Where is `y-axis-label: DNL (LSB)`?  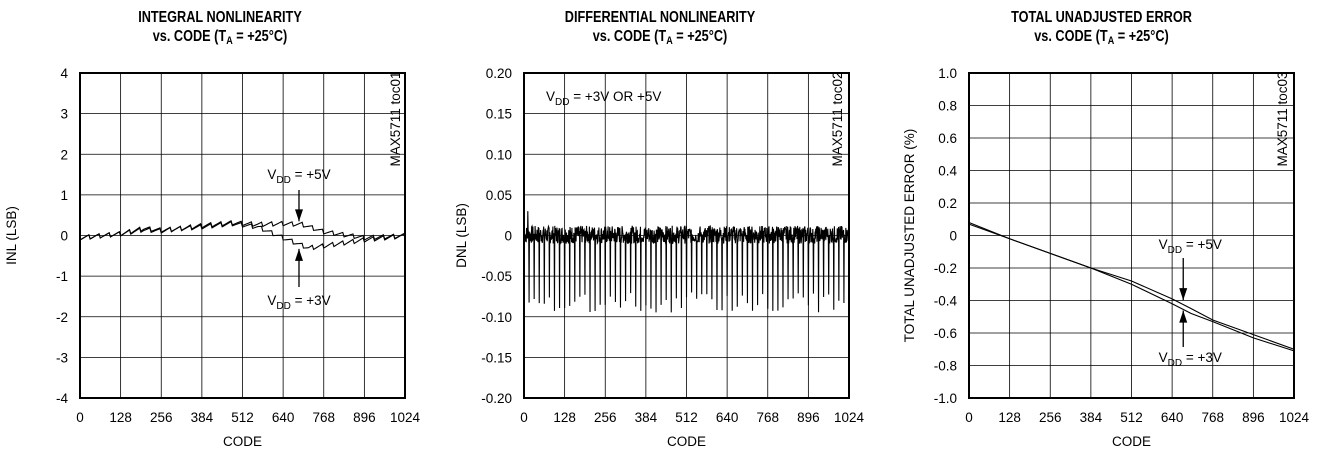
y-axis-label: DNL (LSB) is located at coordinates (461, 235).